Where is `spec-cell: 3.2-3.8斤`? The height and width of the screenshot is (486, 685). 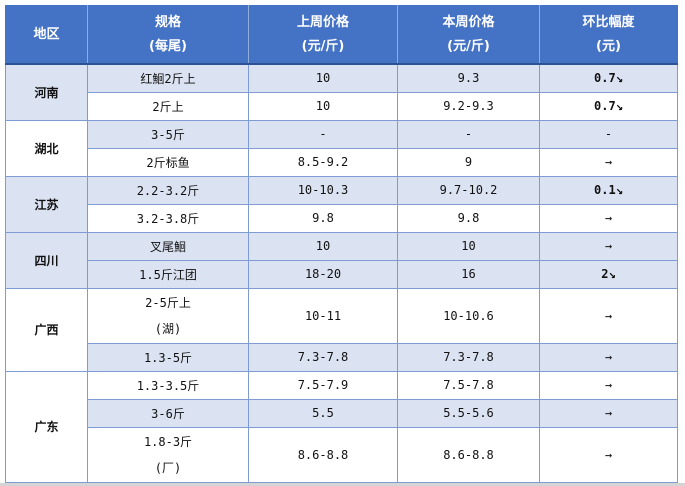
spec-cell: 3.2-3.8斤 is located at coordinates (168, 218).